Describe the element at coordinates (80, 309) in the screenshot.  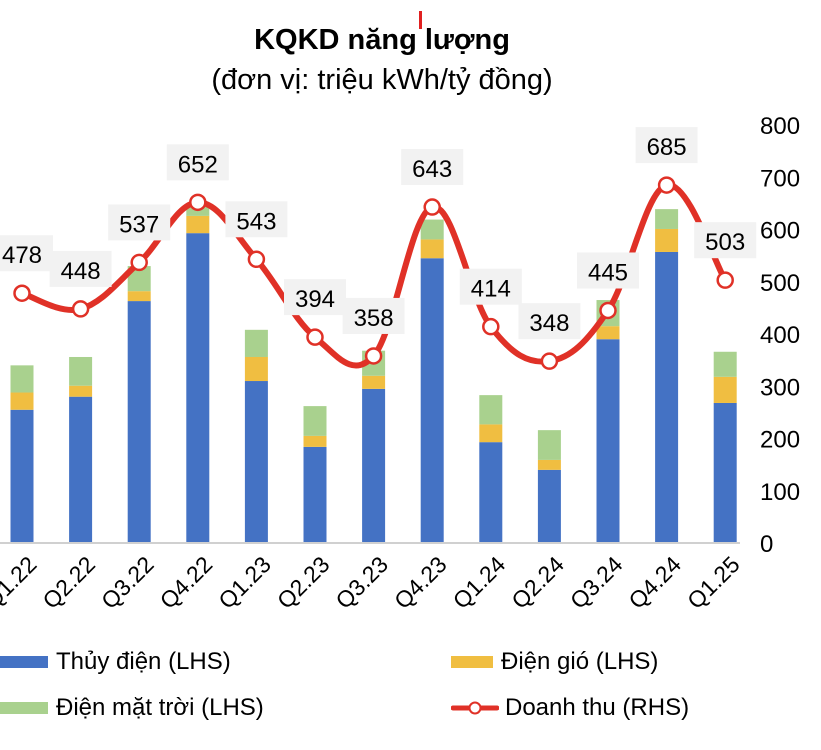
I see `revenue-marker-Q2.22` at that location.